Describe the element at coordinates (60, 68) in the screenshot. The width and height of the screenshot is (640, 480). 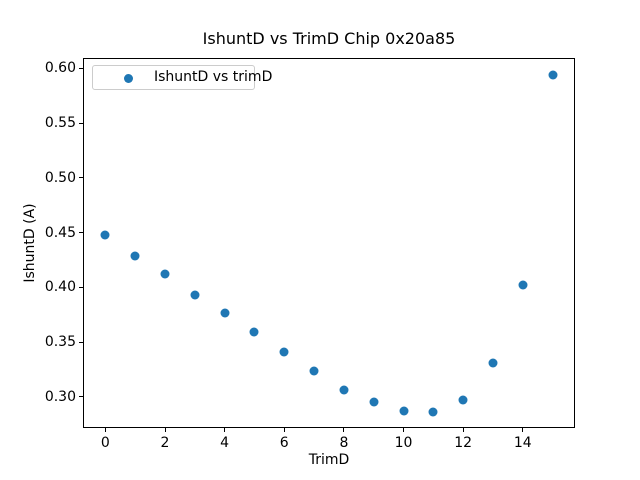
I see `y-tick-label: 0.60` at that location.